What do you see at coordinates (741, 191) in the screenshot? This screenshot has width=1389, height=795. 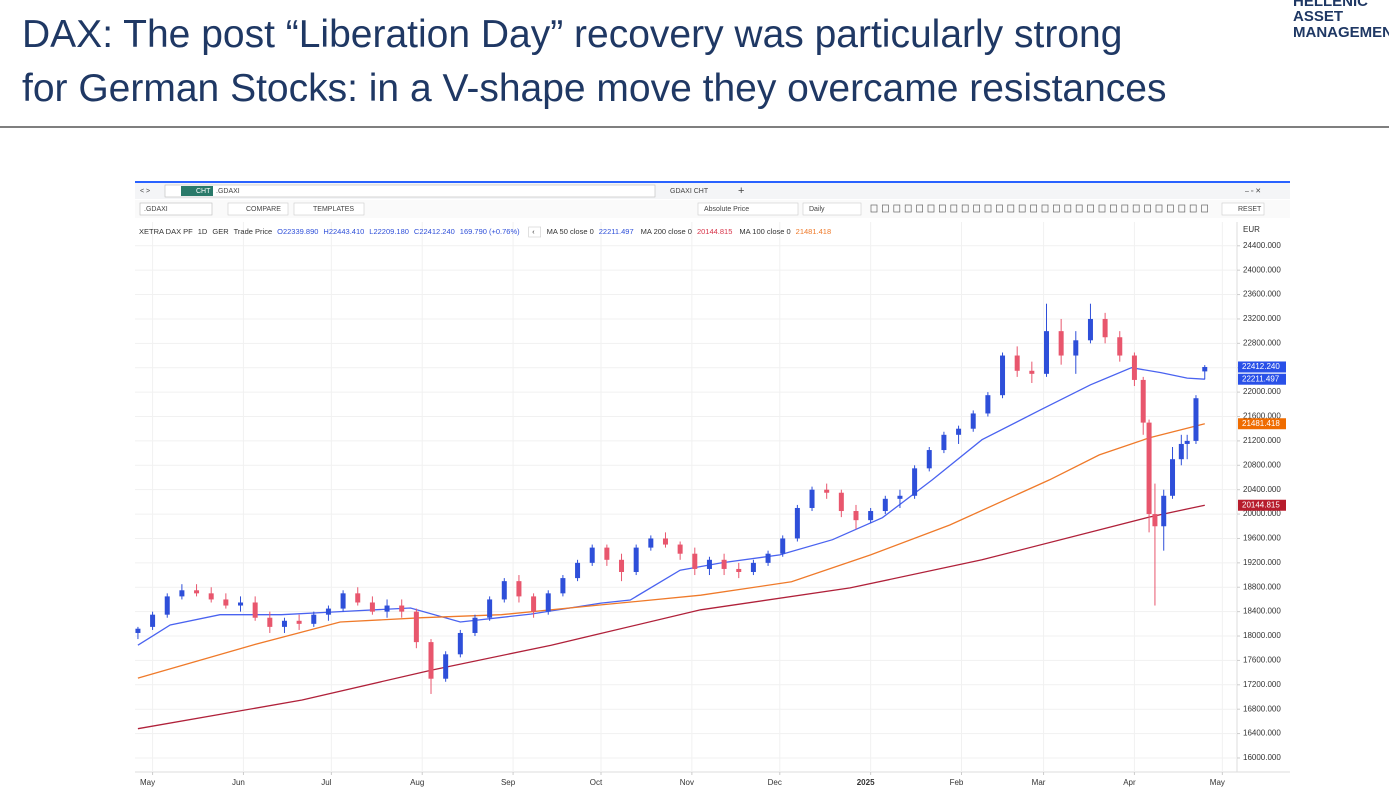 I see `new-tab: +` at bounding box center [741, 191].